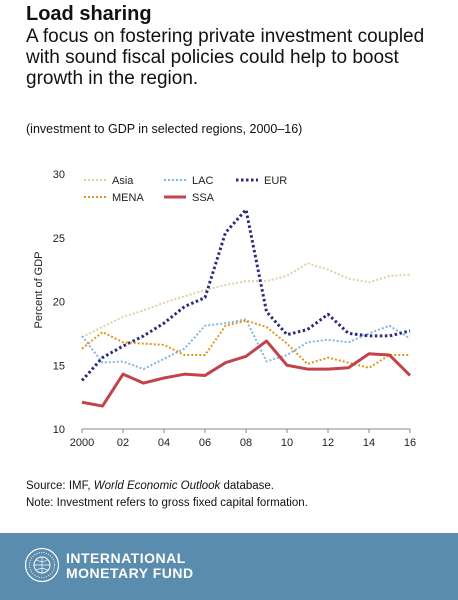 This screenshot has width=458, height=600. Describe the element at coordinates (130, 573) in the screenshot. I see `org-name-line2: MONETARY FUND` at that location.